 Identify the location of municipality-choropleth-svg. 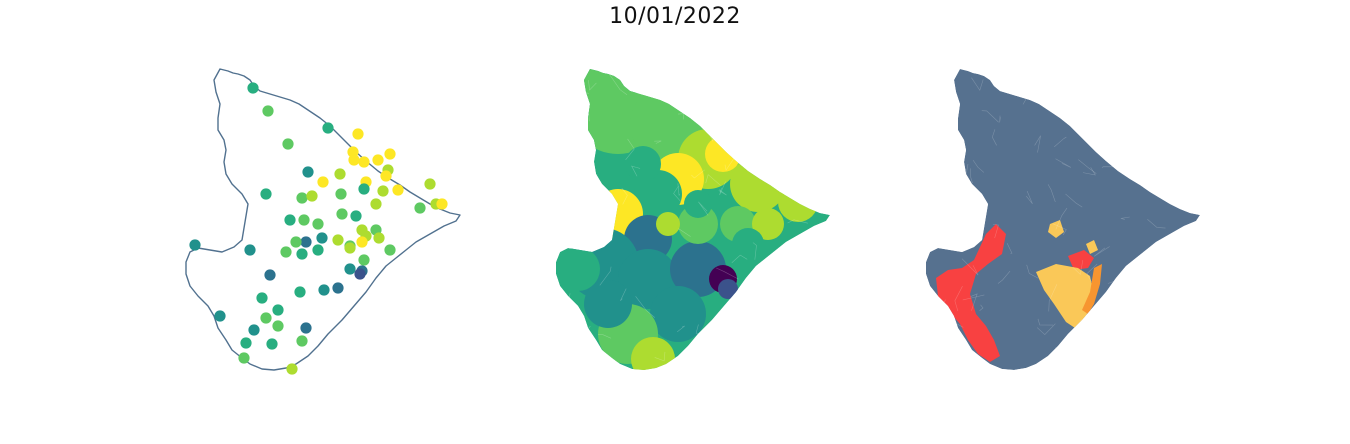
(693, 219).